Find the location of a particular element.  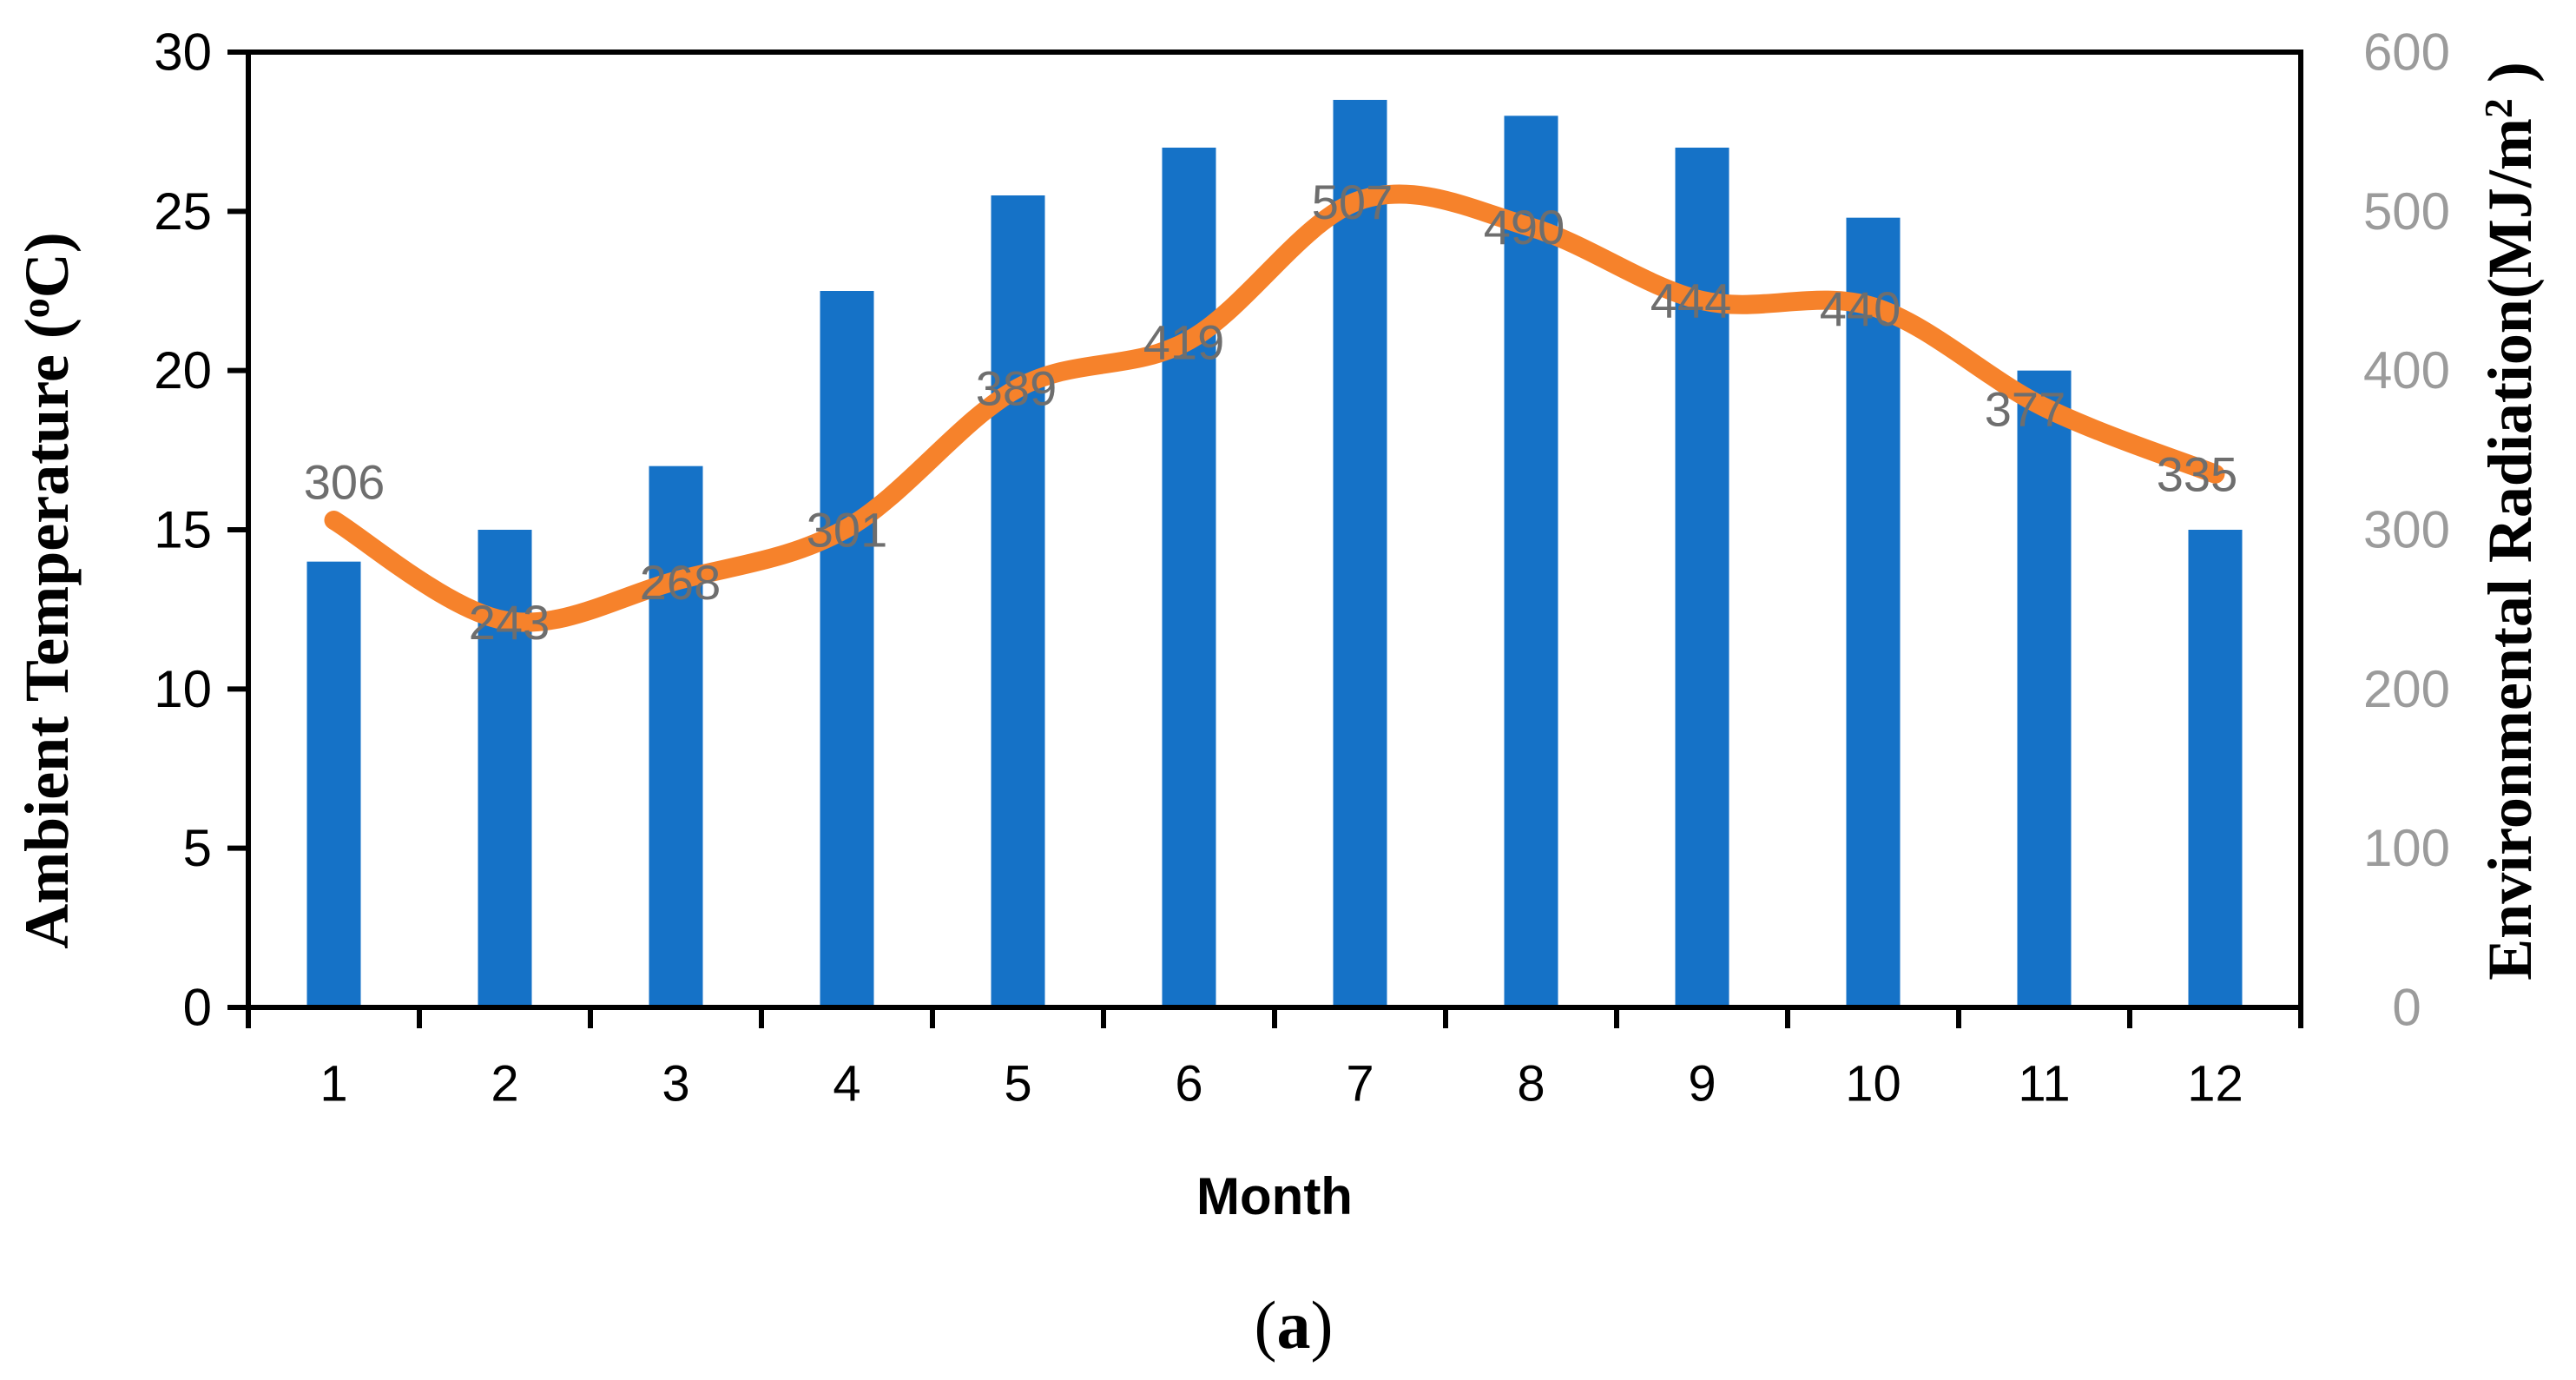

caption-letter: a is located at coordinates (1294, 1325).